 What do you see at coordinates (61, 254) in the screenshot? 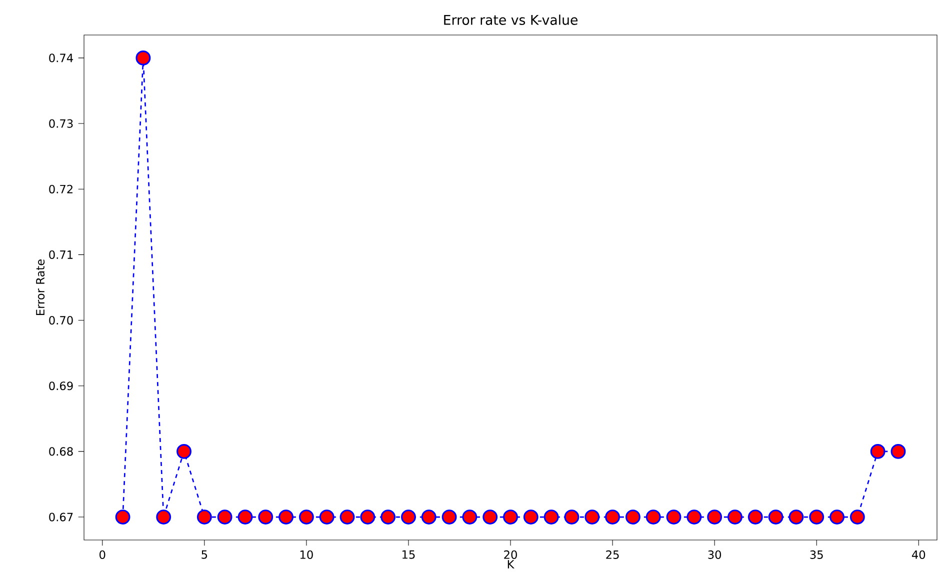
I see `y-tick-label: 0.71` at bounding box center [61, 254].